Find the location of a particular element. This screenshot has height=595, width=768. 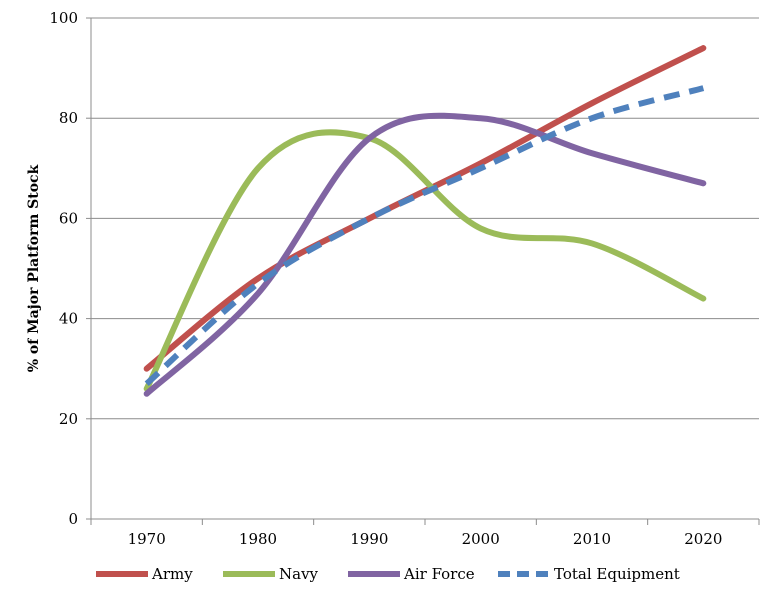

y-tick-label: 0 is located at coordinates (73, 519).